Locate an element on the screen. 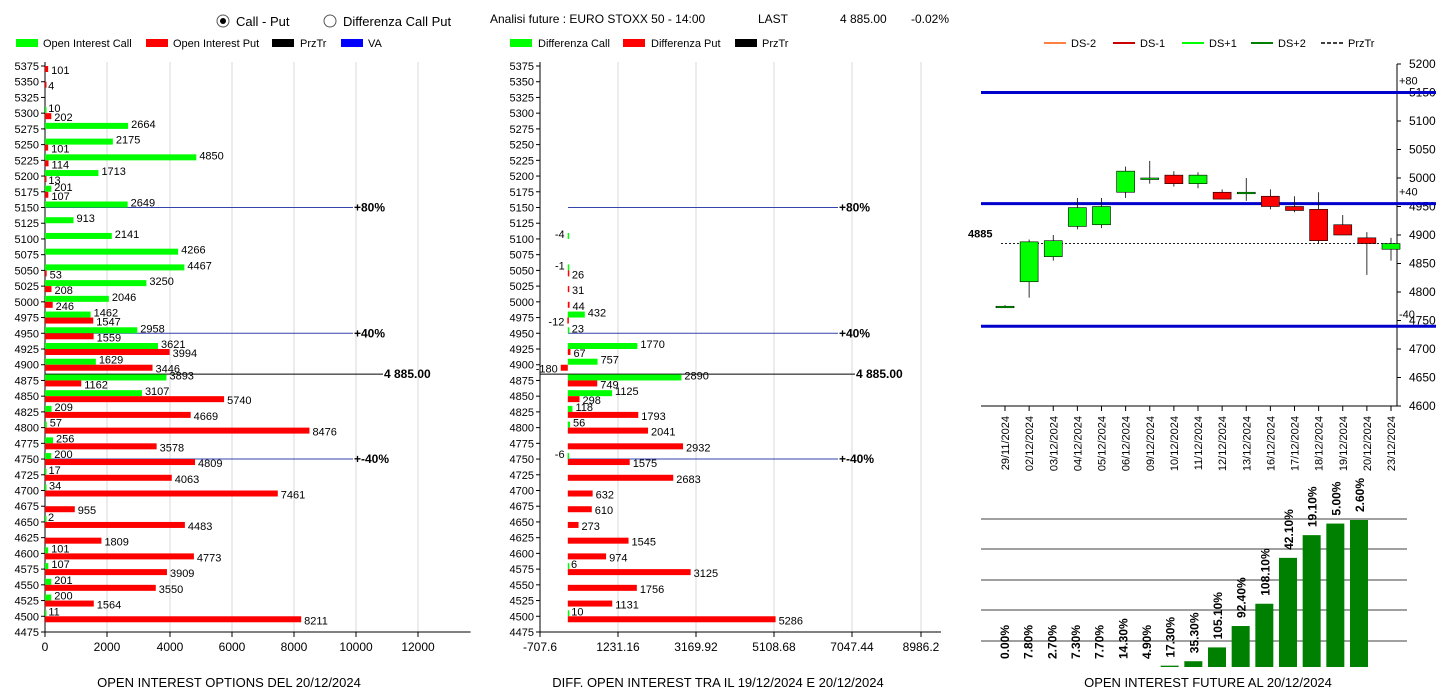 This screenshot has width=1443, height=696. date-label: 09/12/2024 is located at coordinates (1151, 443).